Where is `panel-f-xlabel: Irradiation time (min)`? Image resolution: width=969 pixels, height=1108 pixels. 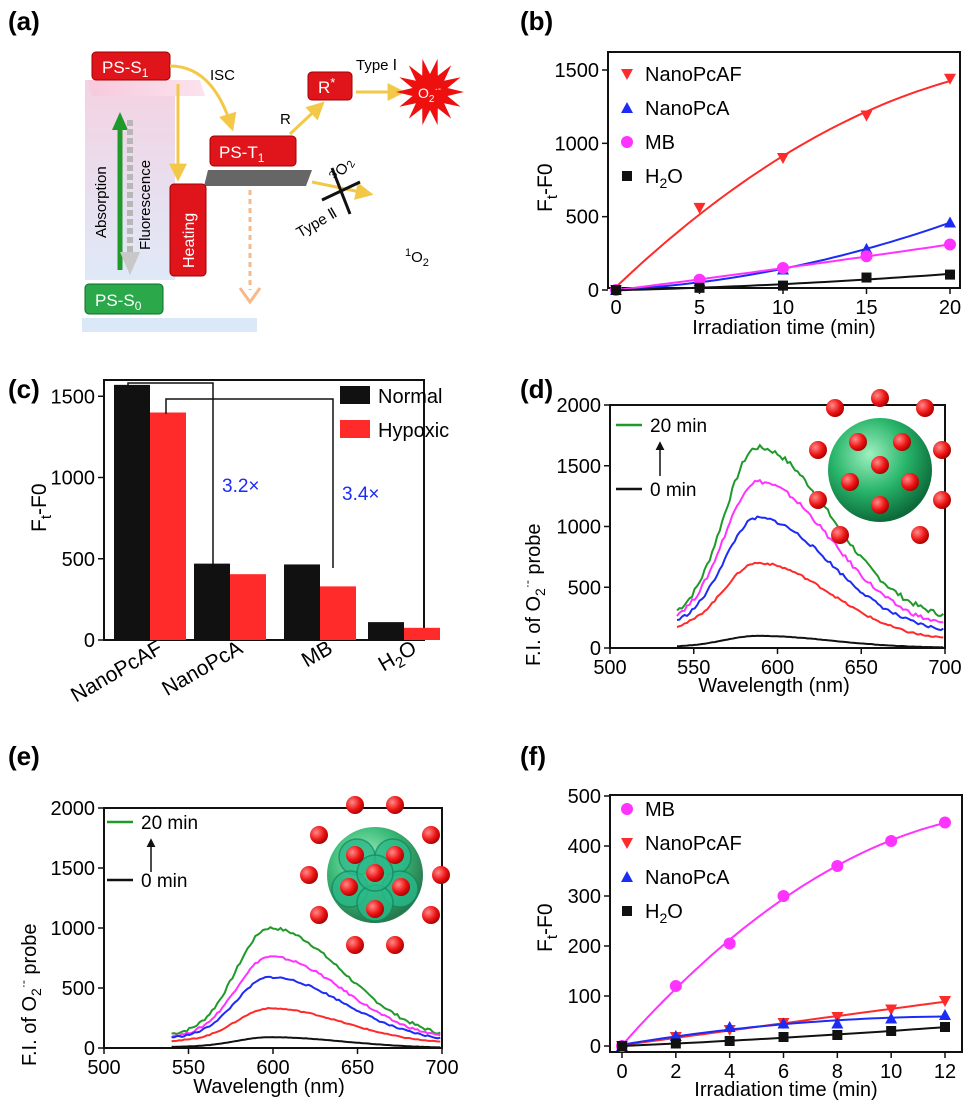
panel-f-xlabel: Irradiation time (min) is located at coordinates (785, 1090).